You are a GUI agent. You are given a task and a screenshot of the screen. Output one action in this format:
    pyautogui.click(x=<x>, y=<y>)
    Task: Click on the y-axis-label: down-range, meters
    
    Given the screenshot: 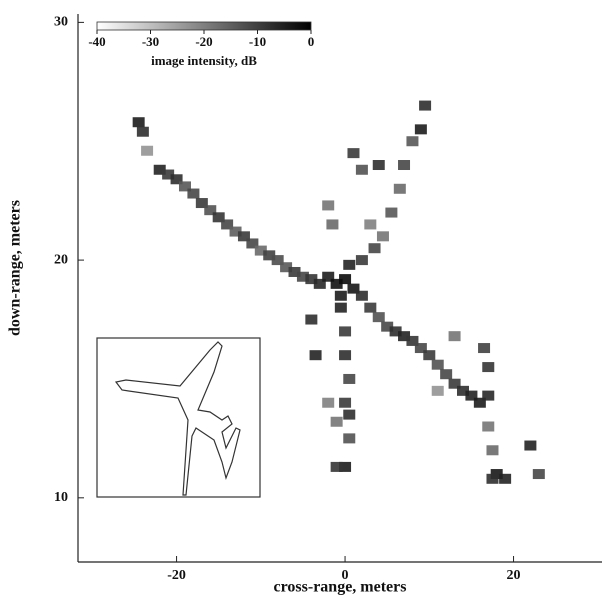 What is the action you would take?
    pyautogui.click(x=15, y=268)
    